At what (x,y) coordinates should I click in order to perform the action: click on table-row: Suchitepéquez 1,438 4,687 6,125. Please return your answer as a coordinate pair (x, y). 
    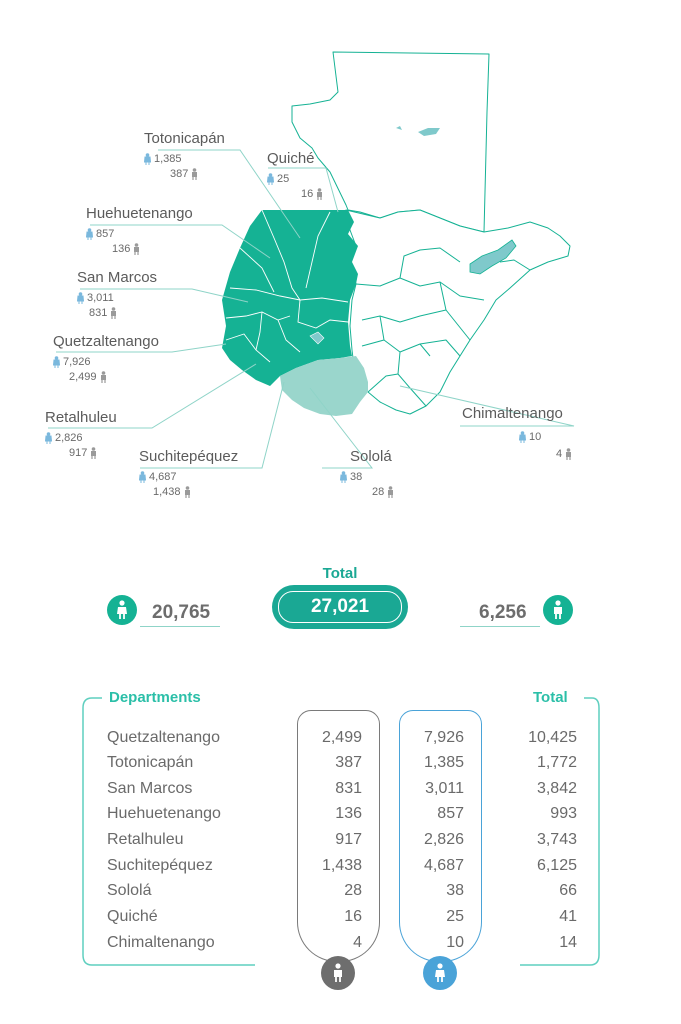
    Looking at the image, I should click on (340, 869).